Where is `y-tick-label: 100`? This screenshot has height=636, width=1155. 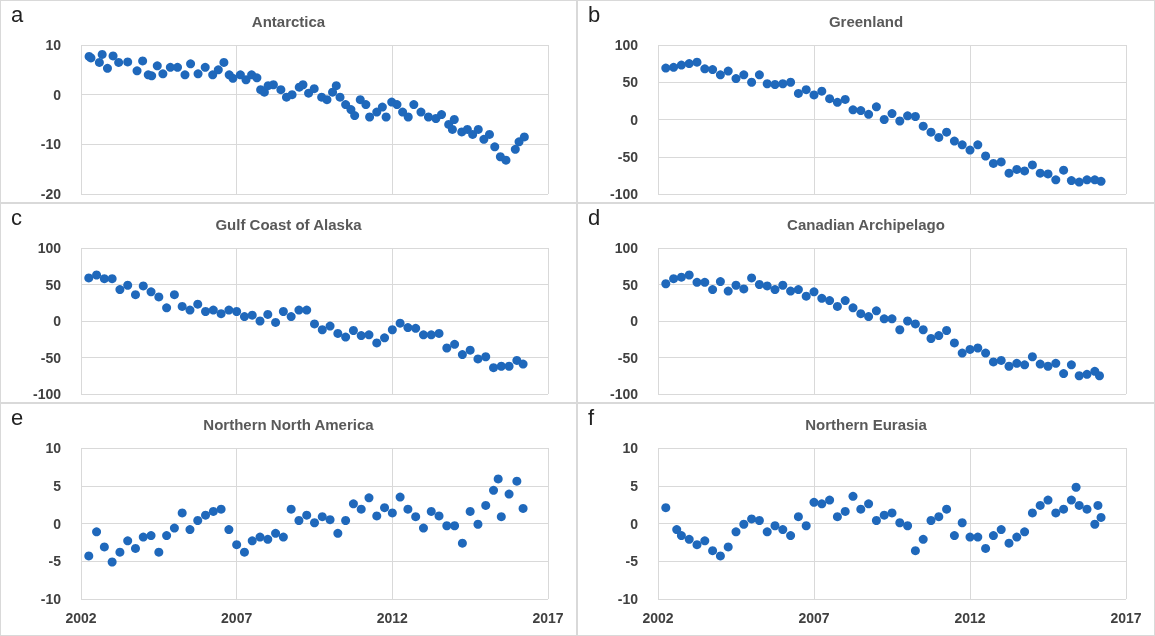 y-tick-label: 100 is located at coordinates (626, 248).